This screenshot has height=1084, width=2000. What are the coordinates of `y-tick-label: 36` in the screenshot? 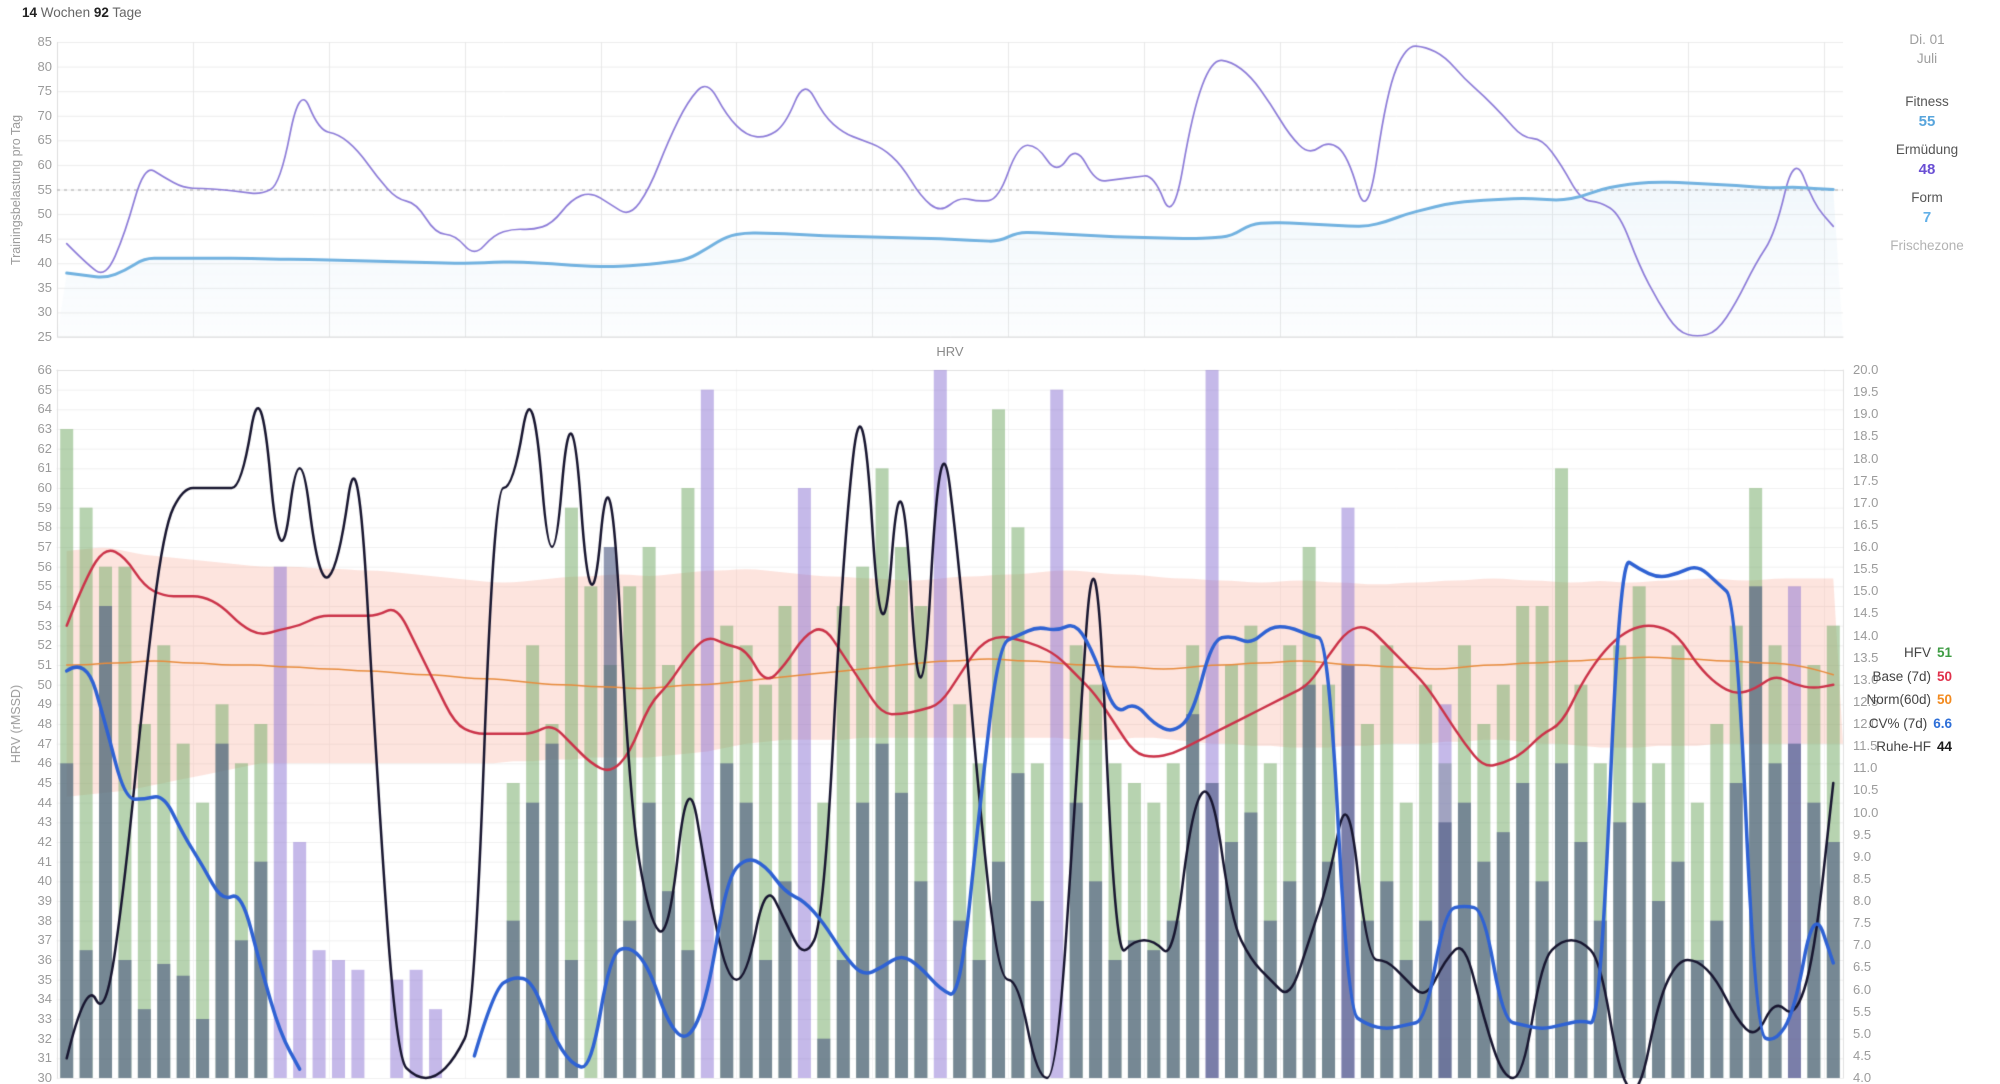 It's located at (44, 959).